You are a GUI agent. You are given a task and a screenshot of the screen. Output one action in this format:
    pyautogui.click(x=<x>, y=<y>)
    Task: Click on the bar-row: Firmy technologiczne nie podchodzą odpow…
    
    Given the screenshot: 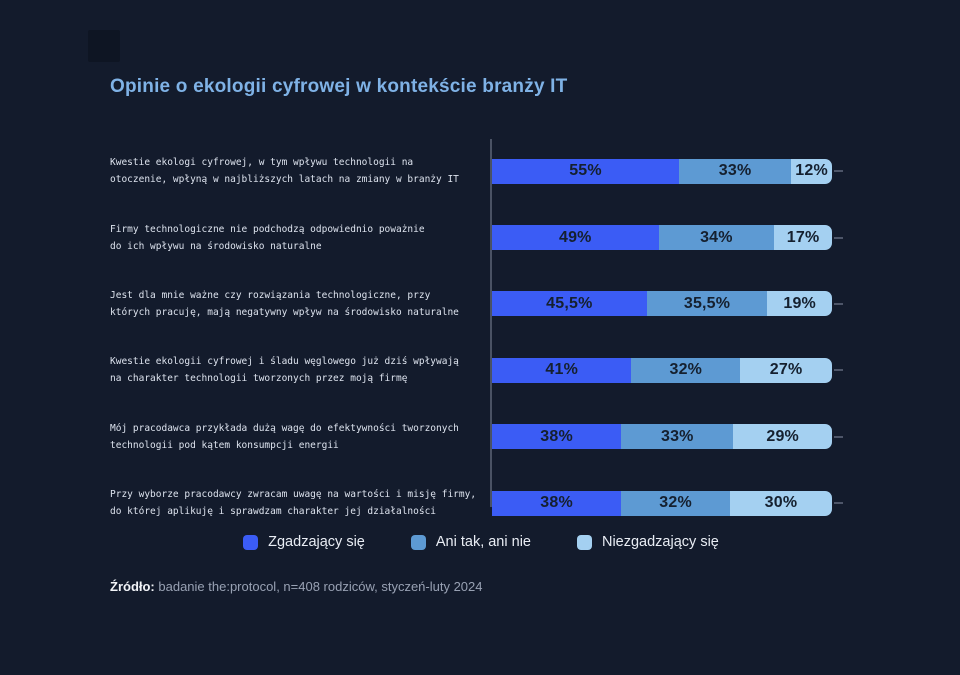 What is the action you would take?
    pyautogui.click(x=481, y=237)
    